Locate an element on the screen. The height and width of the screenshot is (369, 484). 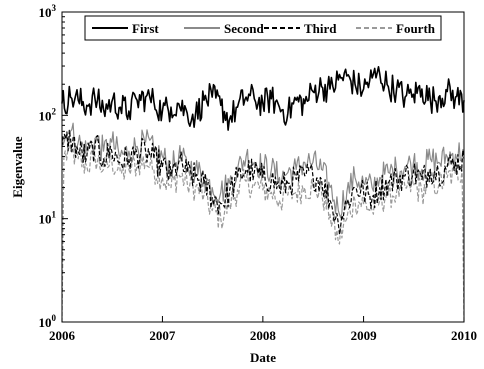
x-tick-label: 2009 is located at coordinates (364, 335).